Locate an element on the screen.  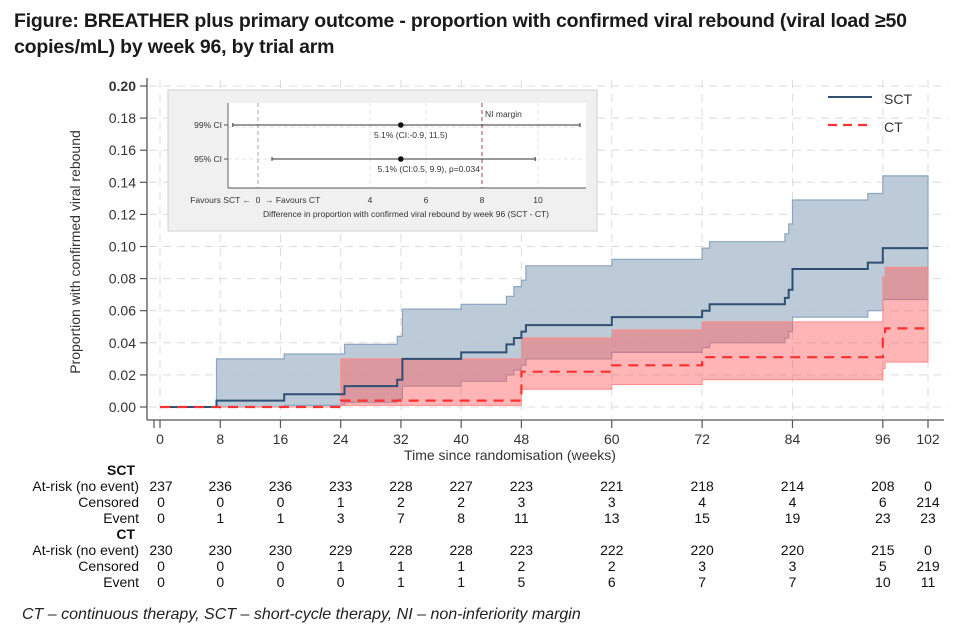
risk-cell: 10 is located at coordinates (883, 582).